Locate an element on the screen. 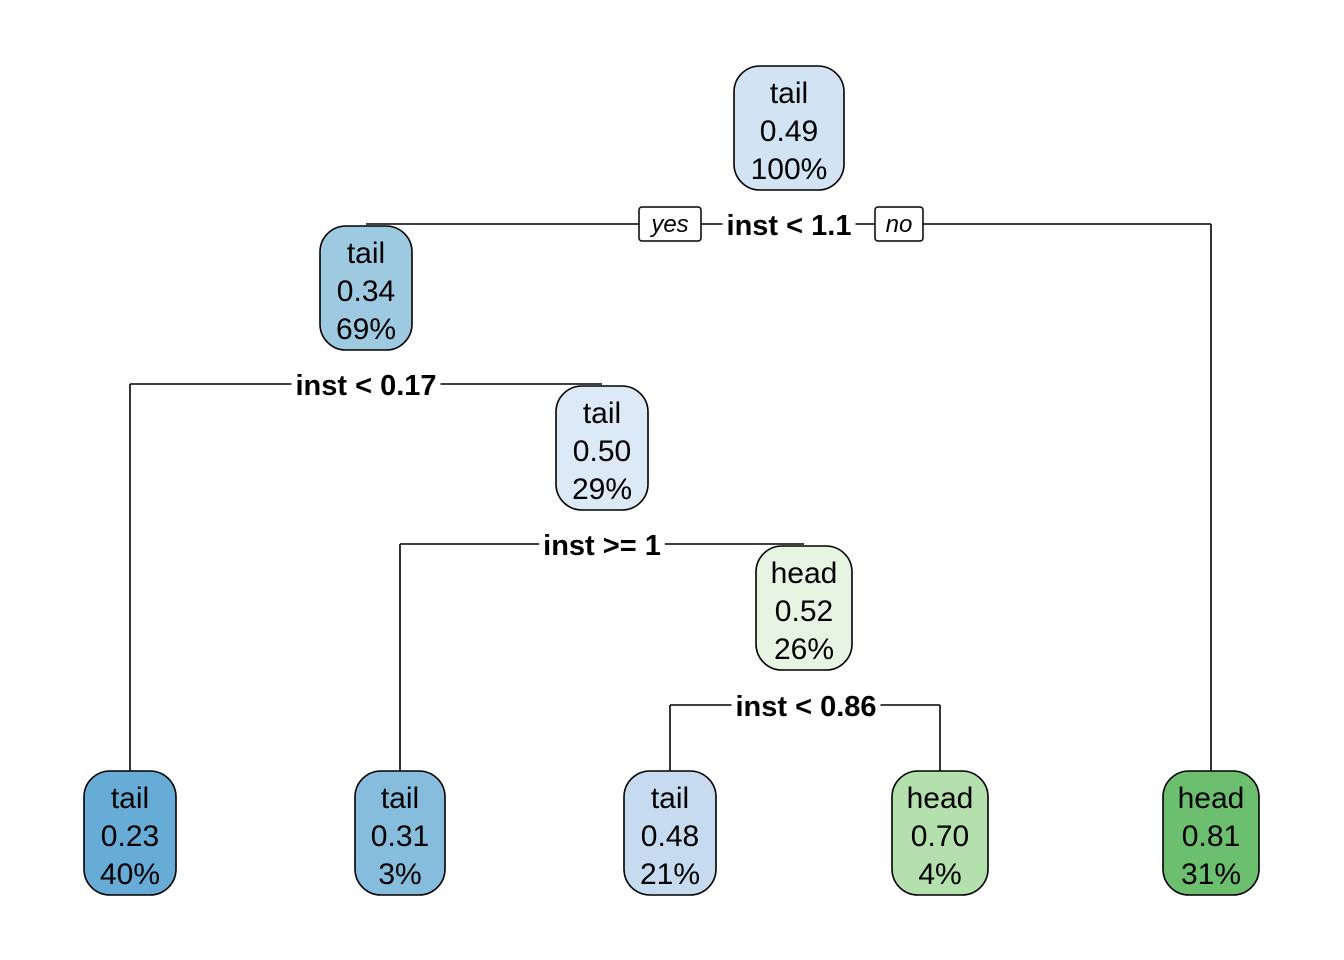 Image resolution: width=1344 pixels, height=960 pixels. node-pct: 4% is located at coordinates (939, 874).